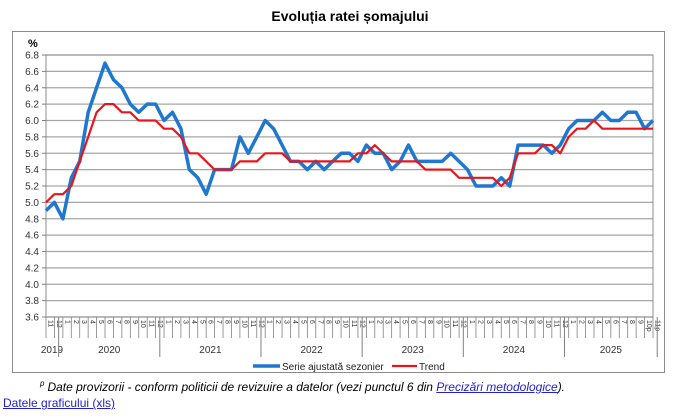 This screenshot has height=420, width=700. What do you see at coordinates (42, 383) in the screenshot?
I see `footnote-marker: p` at bounding box center [42, 383].